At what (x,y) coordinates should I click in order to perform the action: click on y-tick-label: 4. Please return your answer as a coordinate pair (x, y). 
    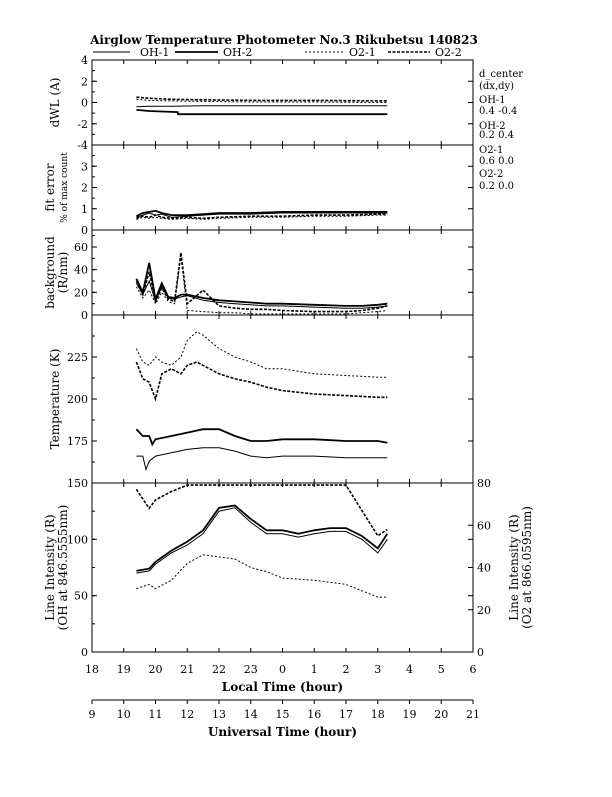
    Looking at the image, I should click on (84, 60).